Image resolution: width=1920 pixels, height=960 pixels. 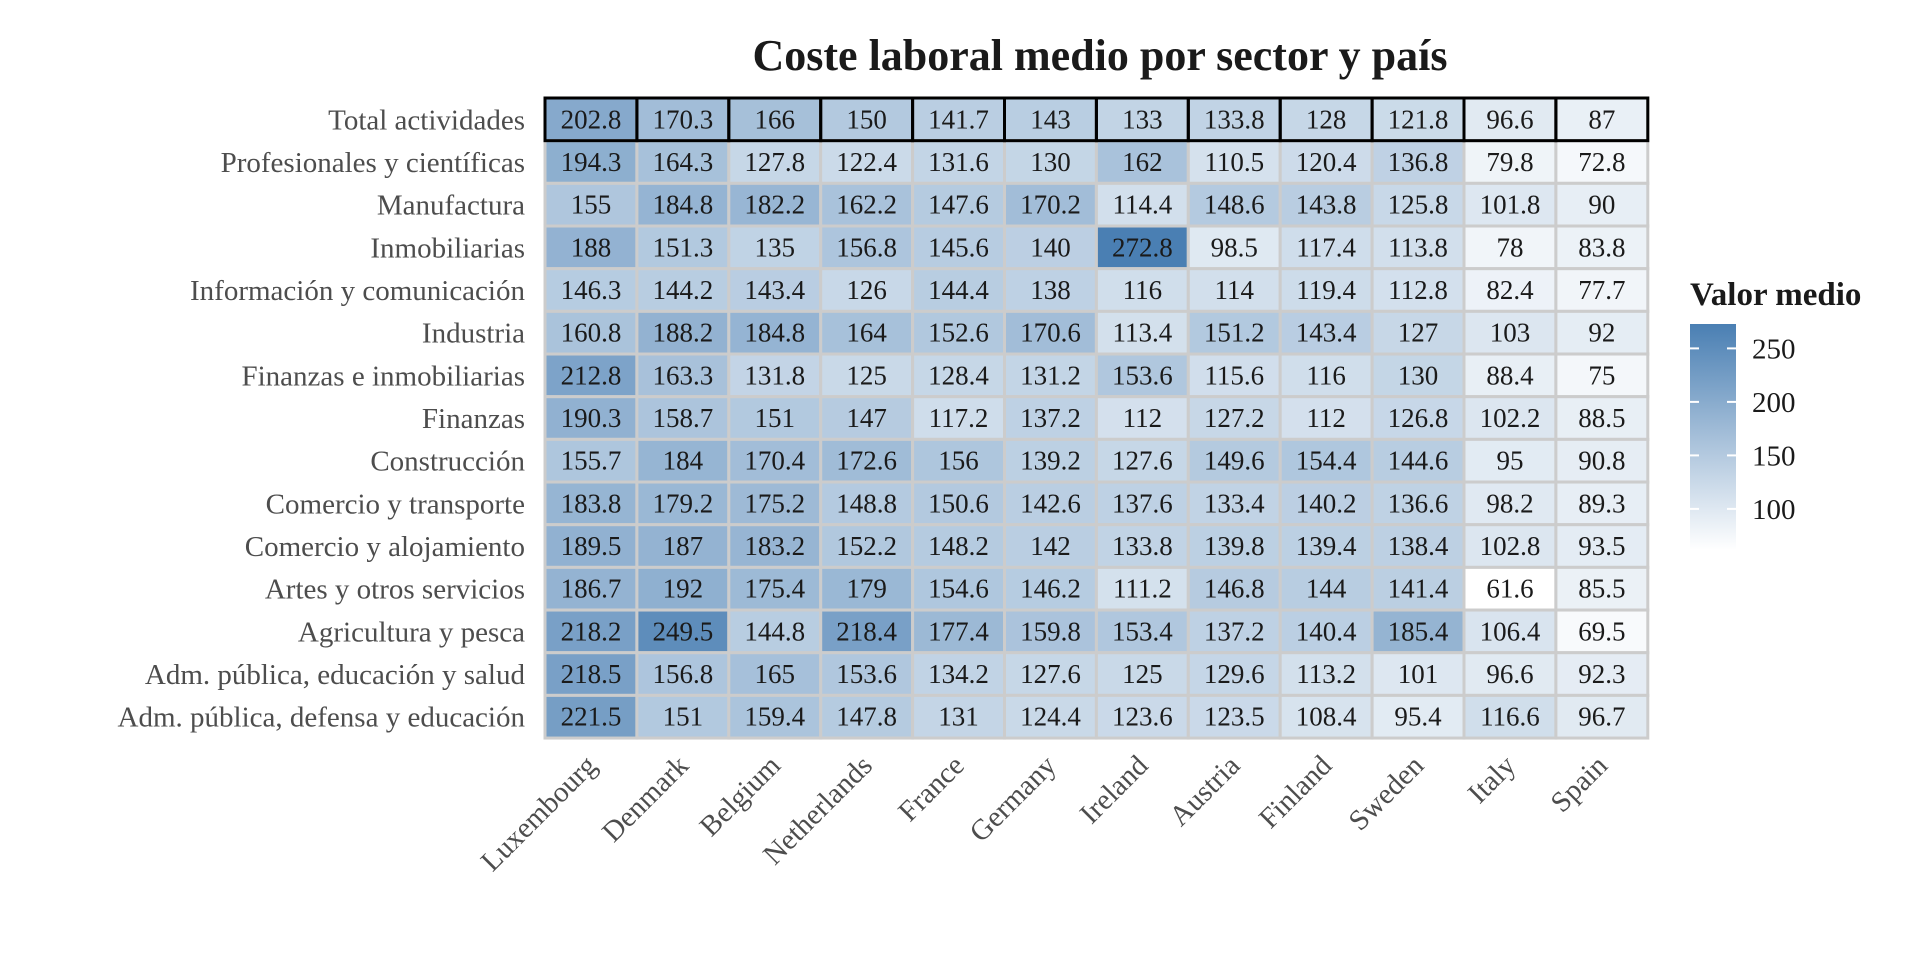 I want to click on cell-value-label: 140, so click(x=1050, y=247).